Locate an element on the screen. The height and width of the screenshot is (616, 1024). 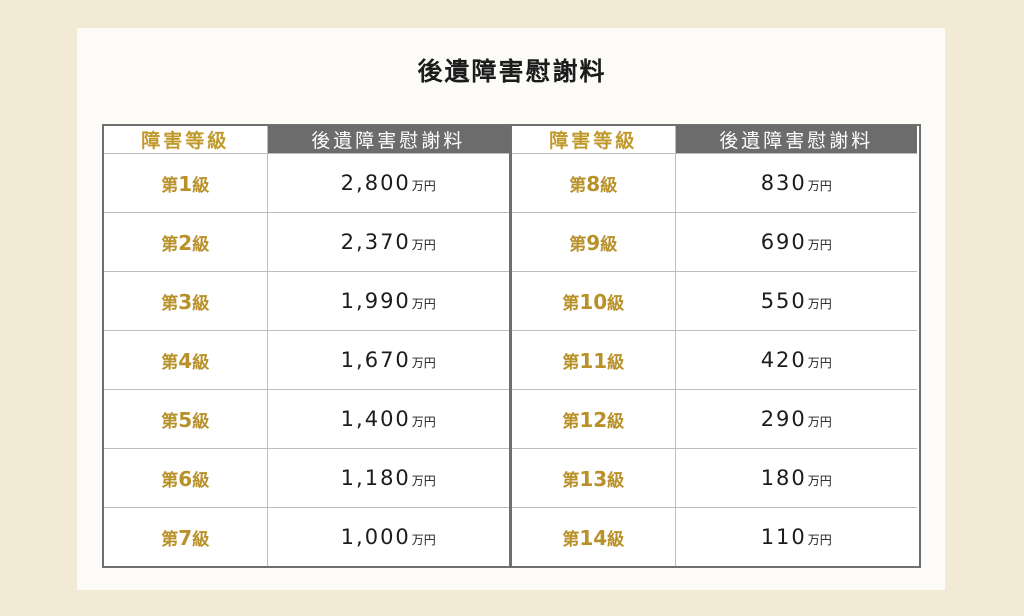
grade-number: 12 is located at coordinates (593, 419).